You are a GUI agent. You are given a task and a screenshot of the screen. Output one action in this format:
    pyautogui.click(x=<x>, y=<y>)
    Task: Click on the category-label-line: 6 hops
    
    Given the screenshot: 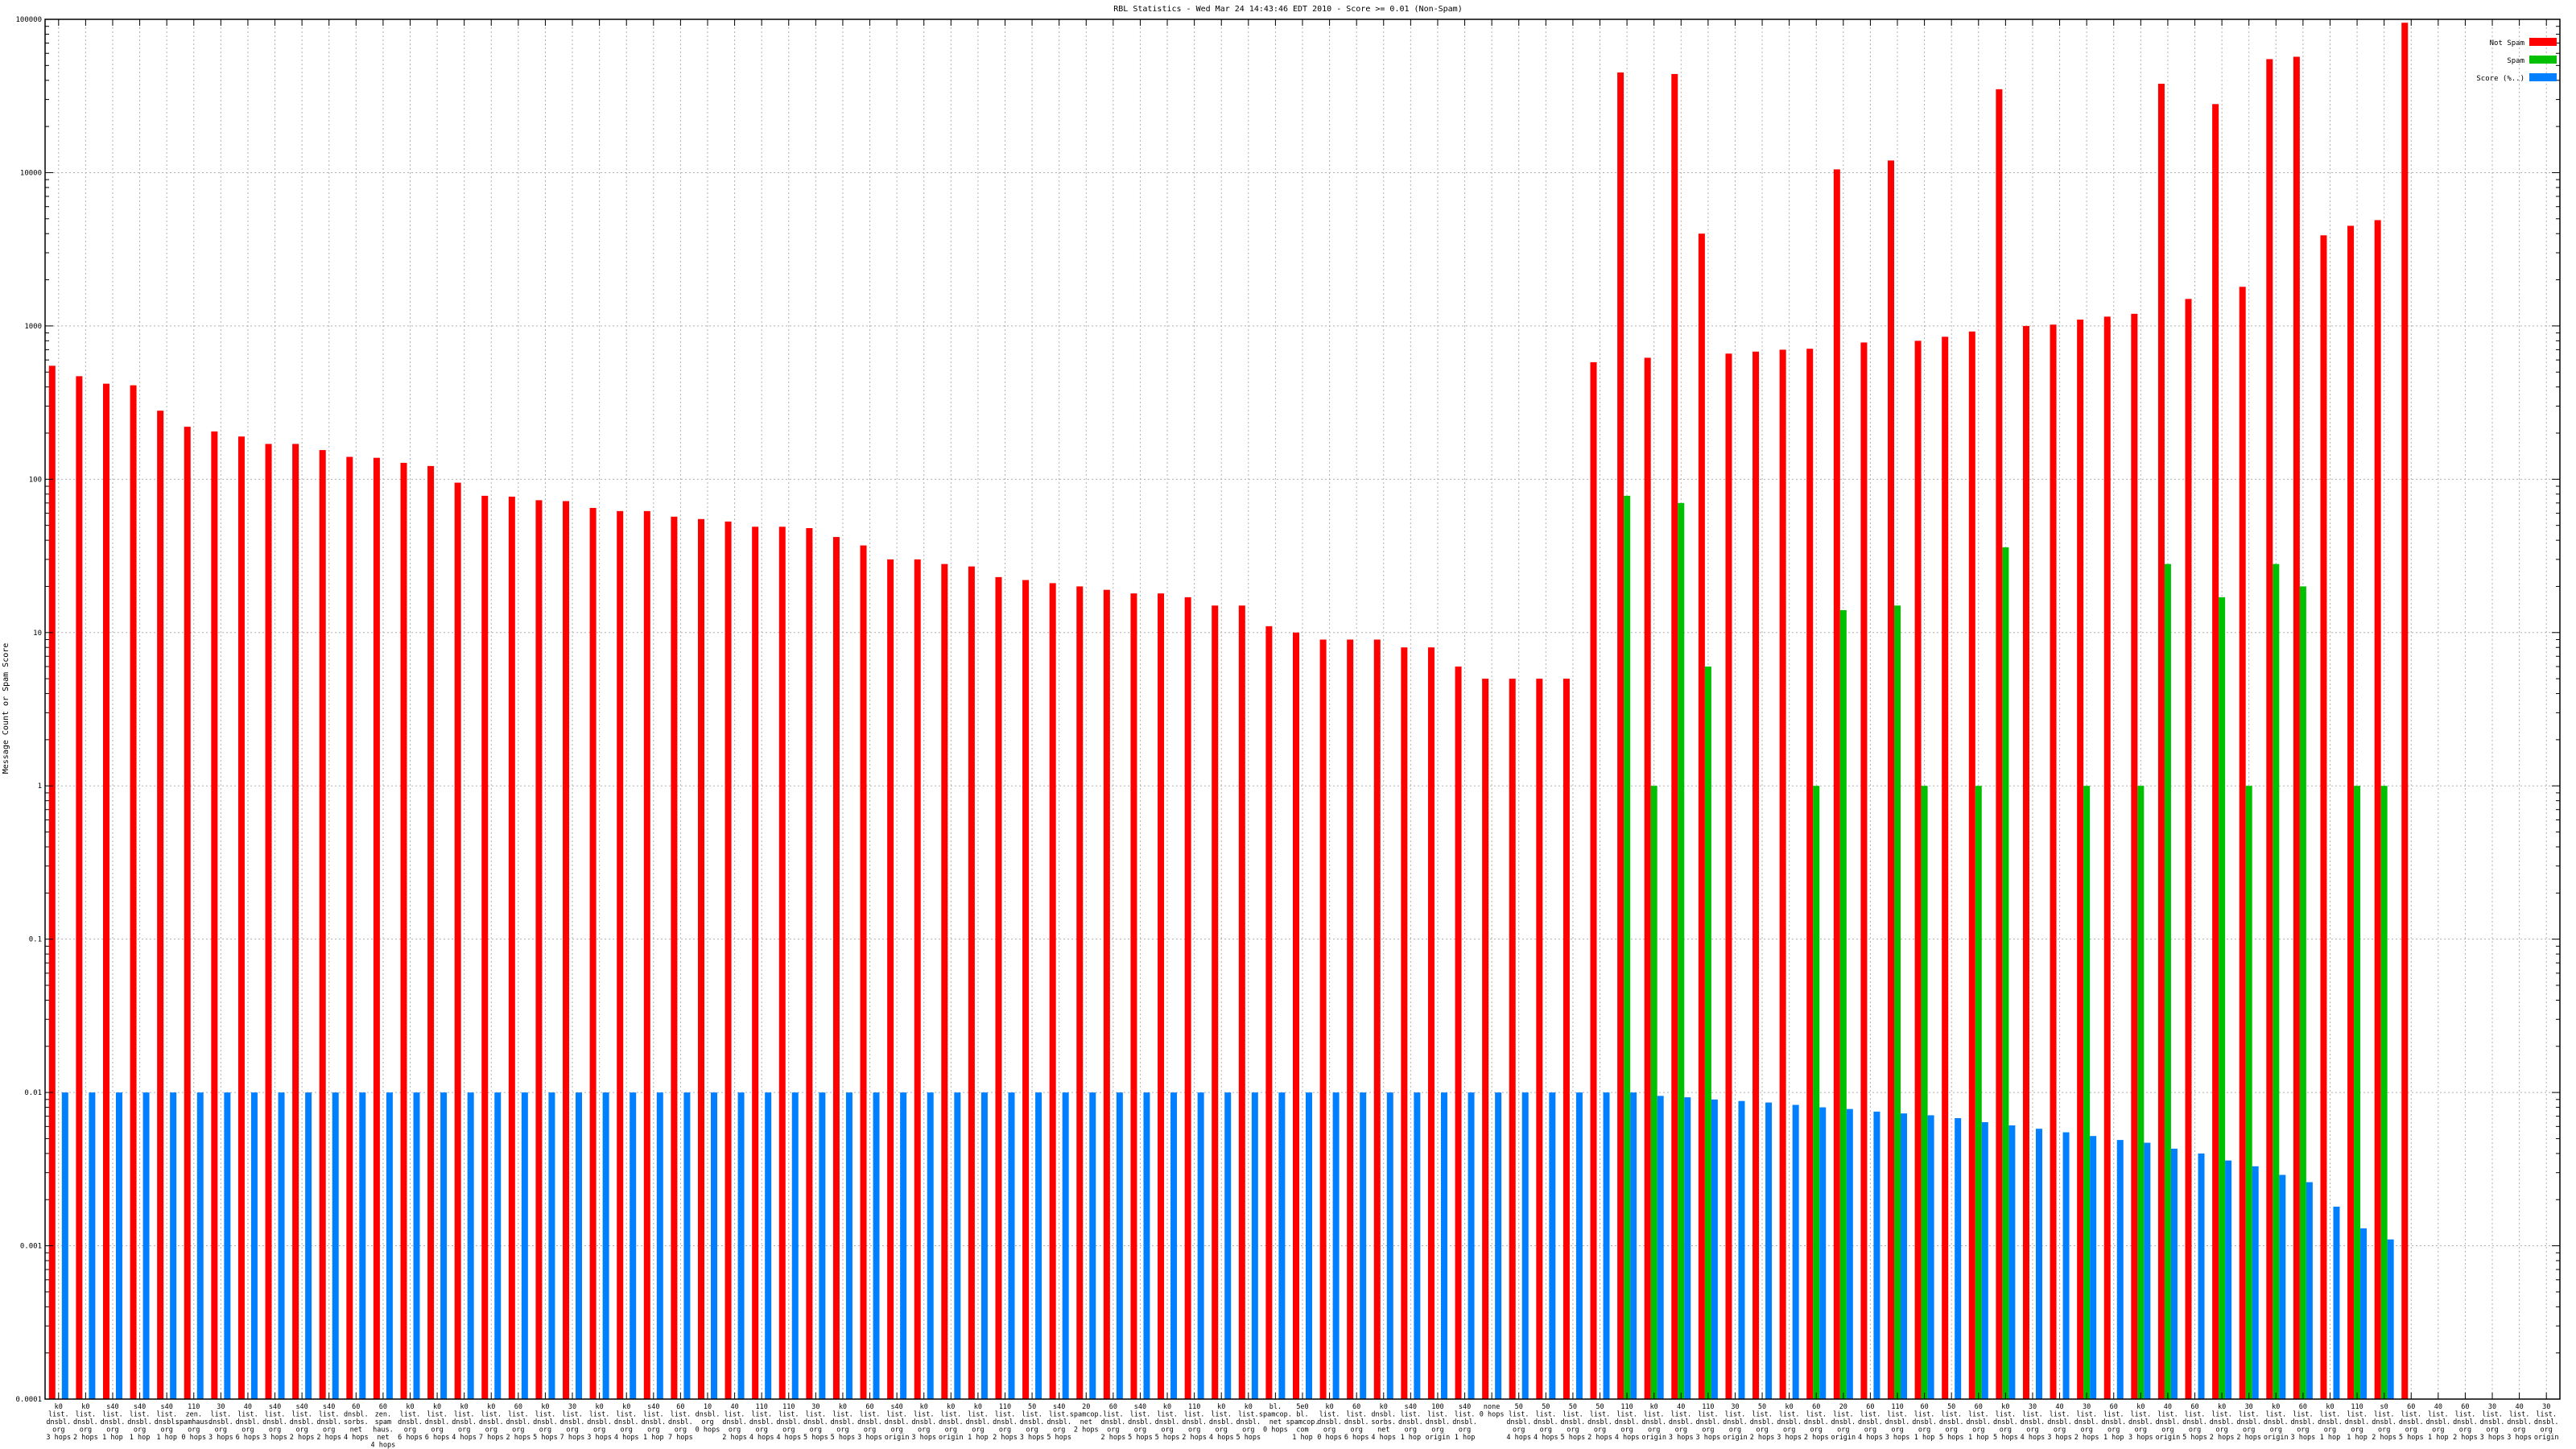 What is the action you would take?
    pyautogui.click(x=437, y=1438)
    